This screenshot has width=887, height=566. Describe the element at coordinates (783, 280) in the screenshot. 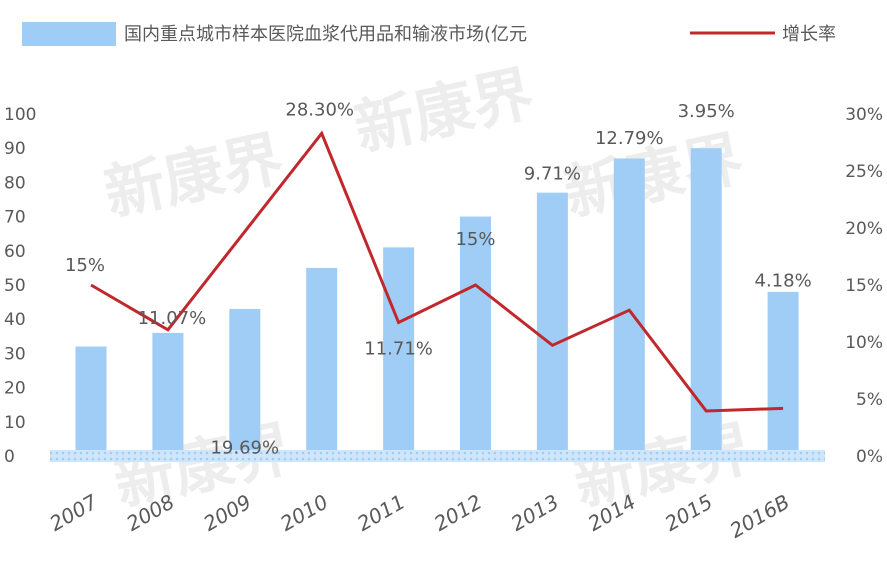

I see `data-label-2016B: 4.18%` at that location.